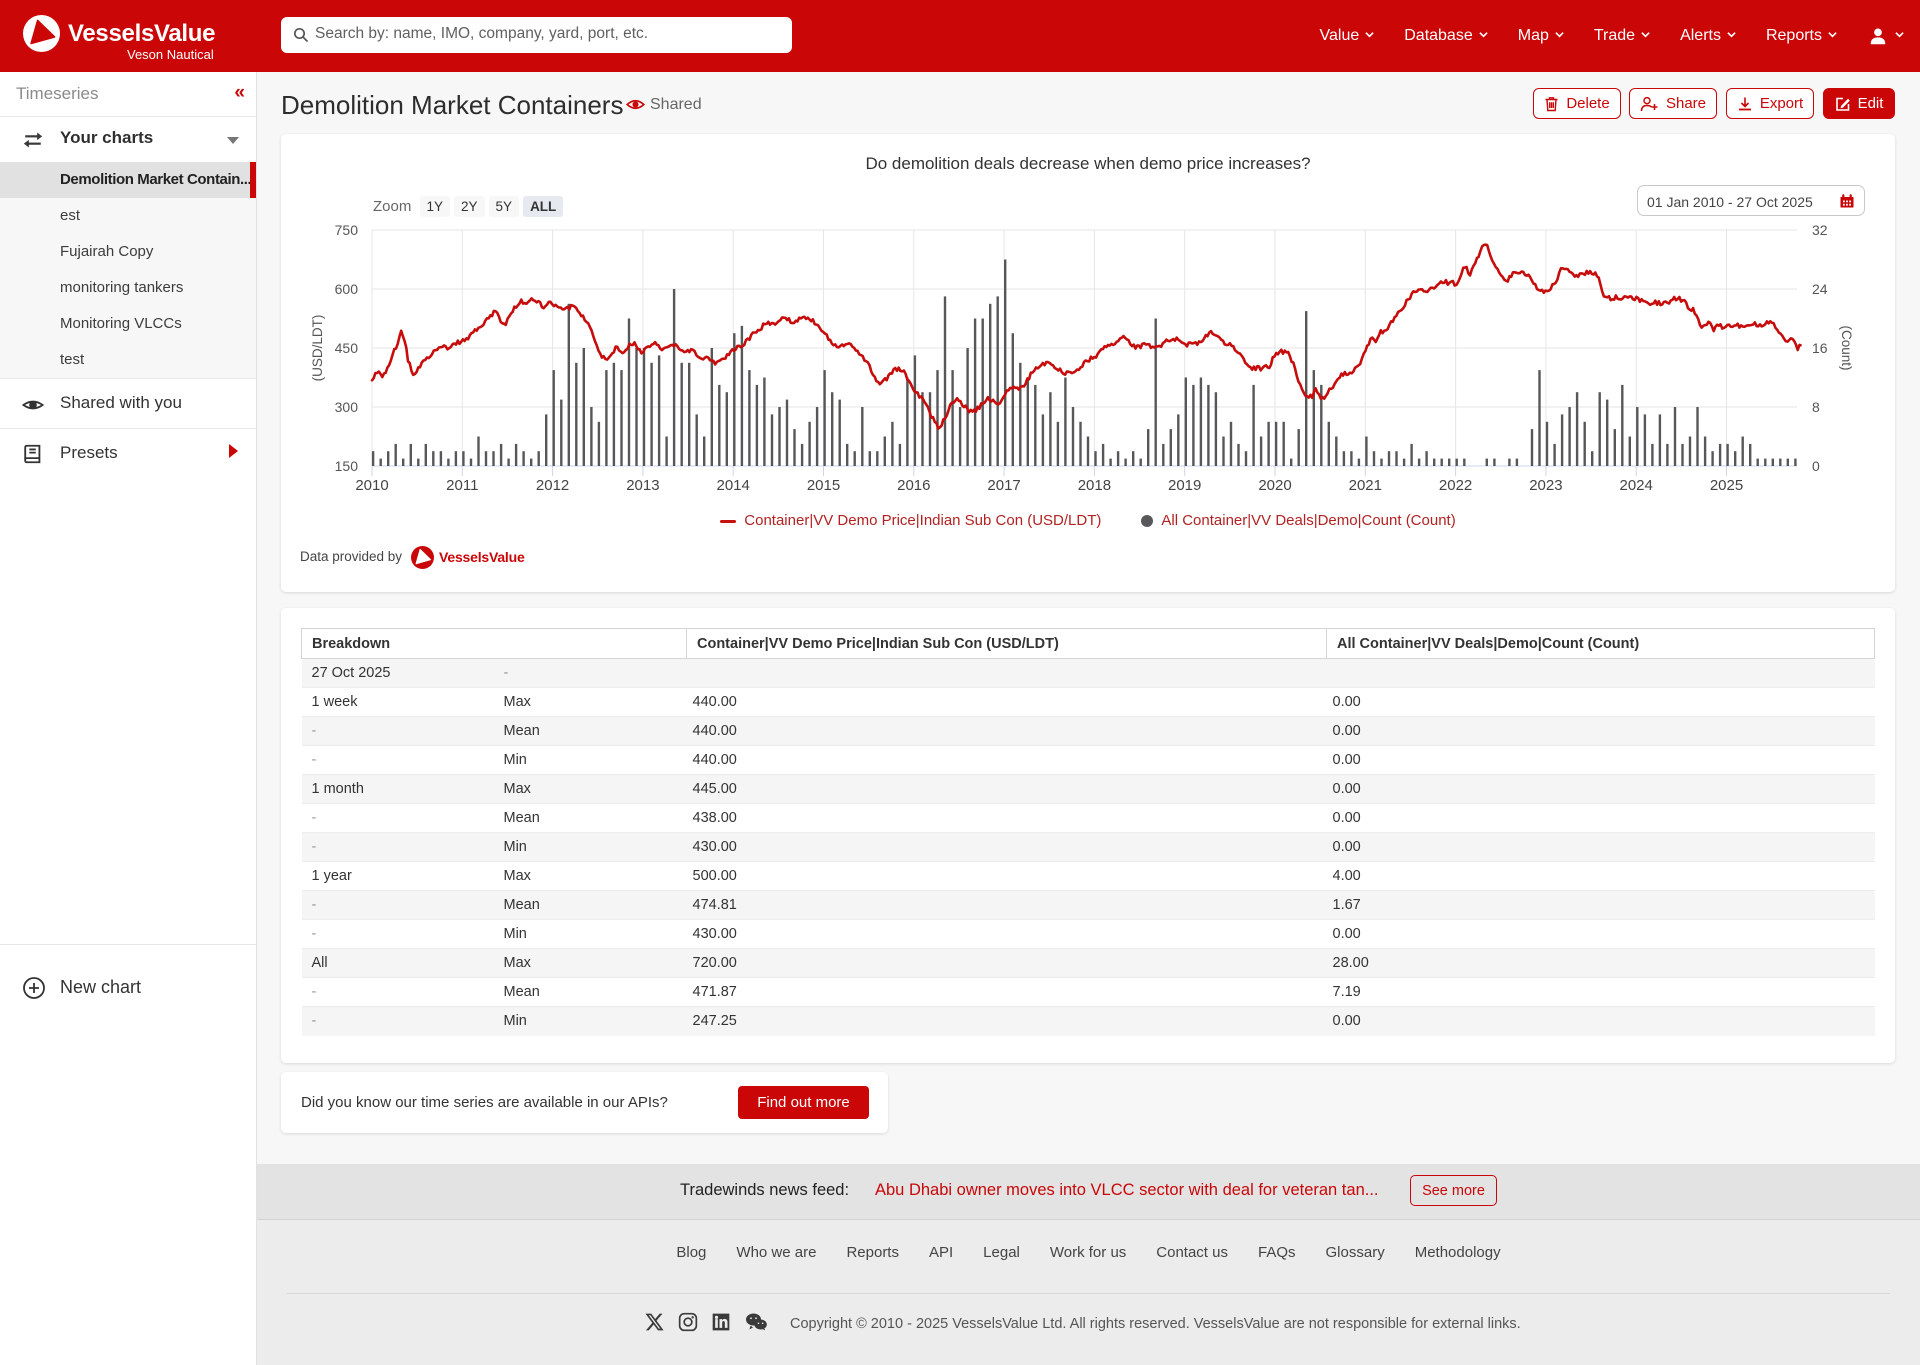 The image size is (1920, 1365). I want to click on svg-text: 2023, so click(1545, 485).